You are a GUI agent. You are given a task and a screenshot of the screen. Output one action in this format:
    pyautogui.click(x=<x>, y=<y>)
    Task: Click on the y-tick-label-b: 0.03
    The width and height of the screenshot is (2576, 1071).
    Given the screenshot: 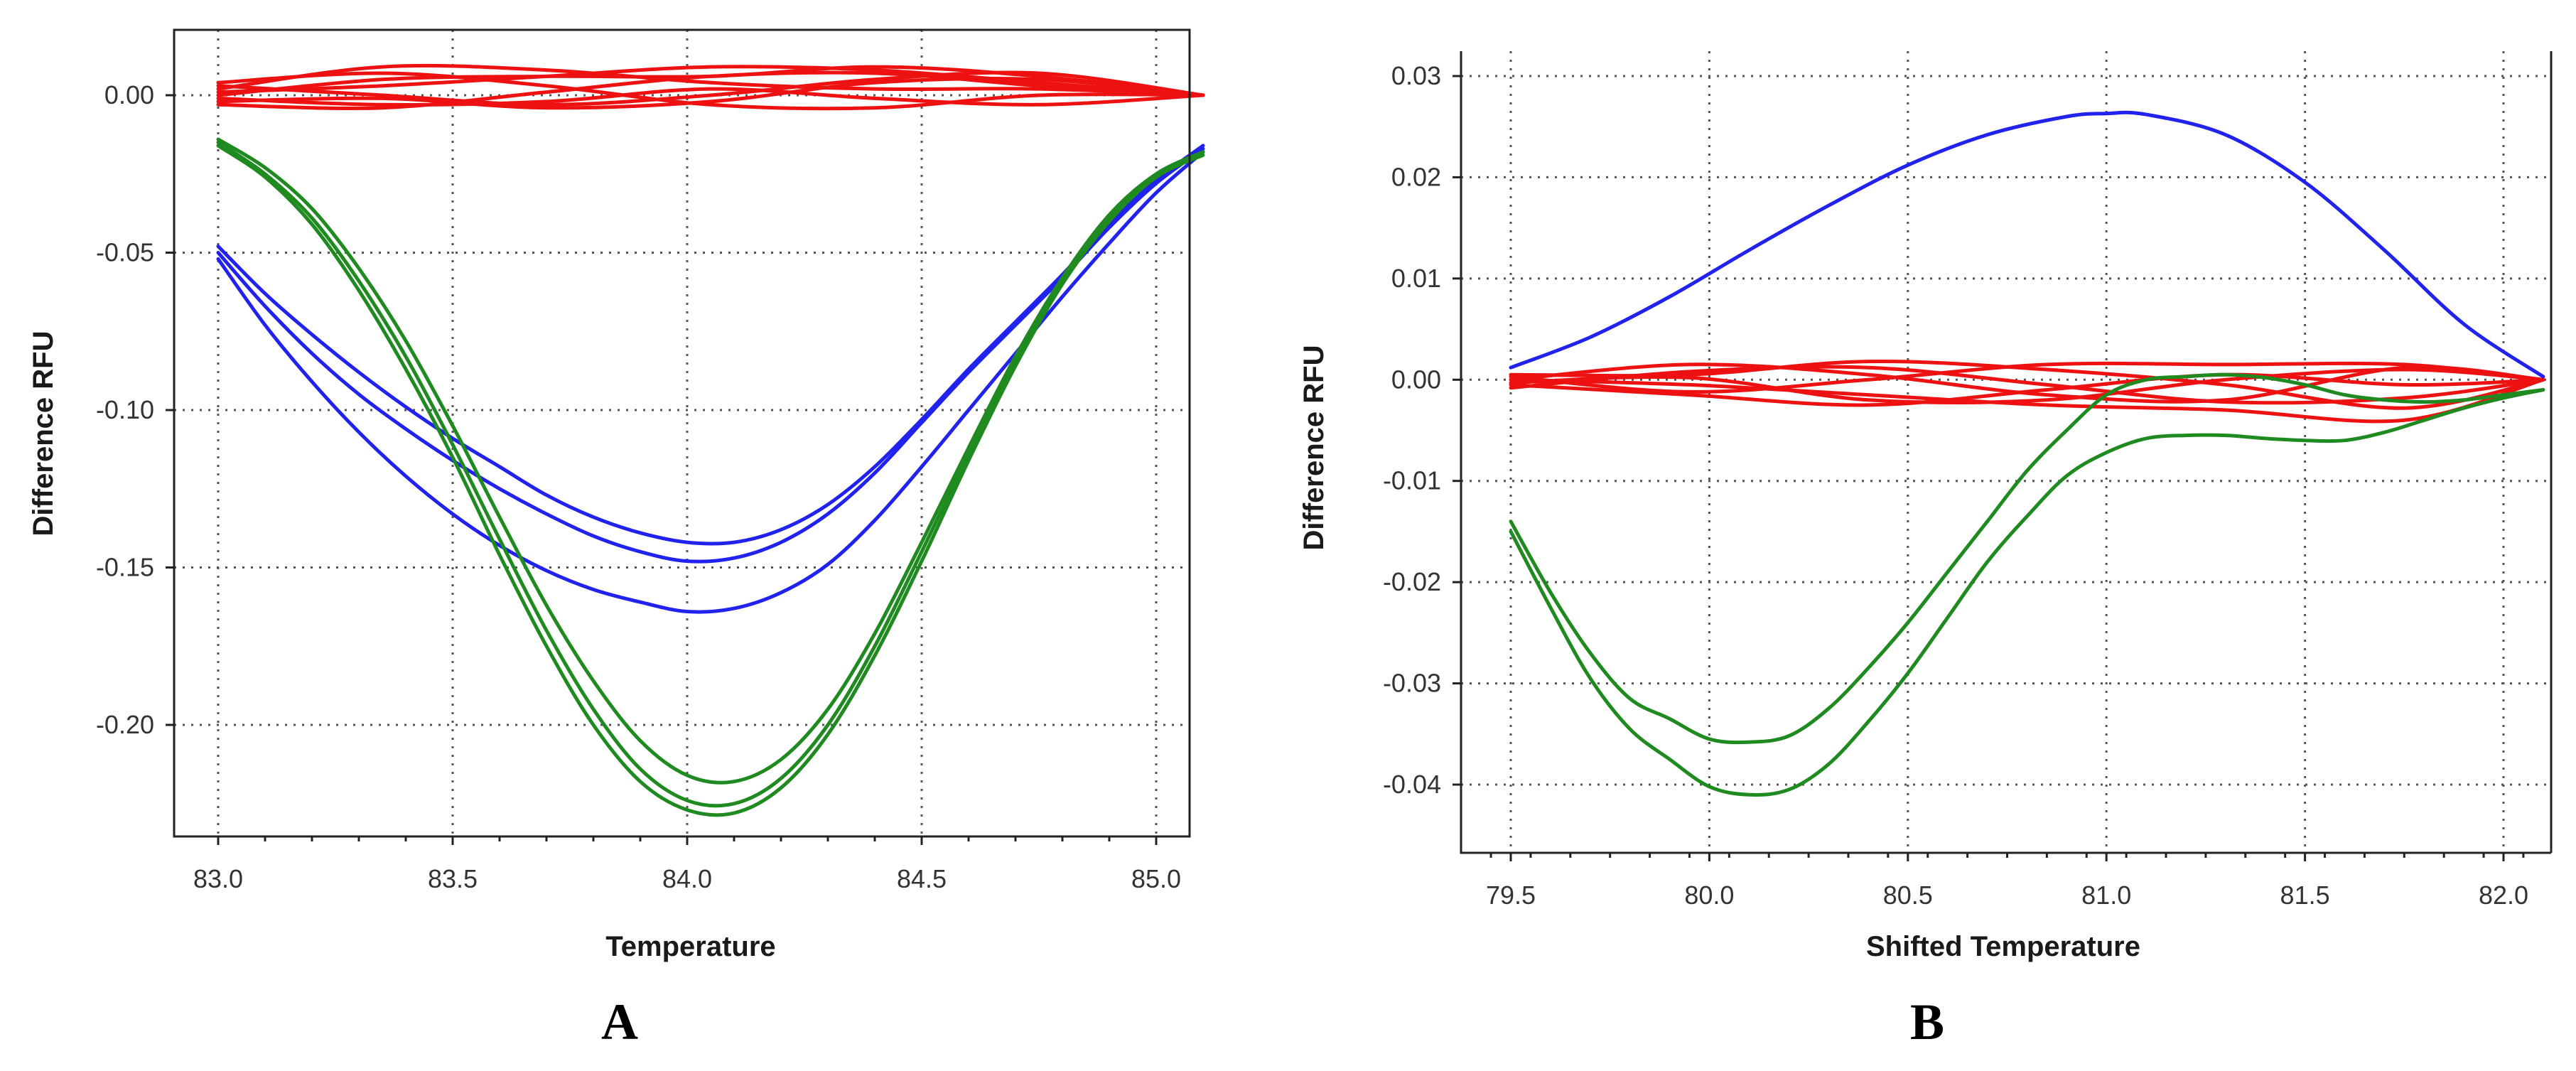 What is the action you would take?
    pyautogui.click(x=1416, y=76)
    